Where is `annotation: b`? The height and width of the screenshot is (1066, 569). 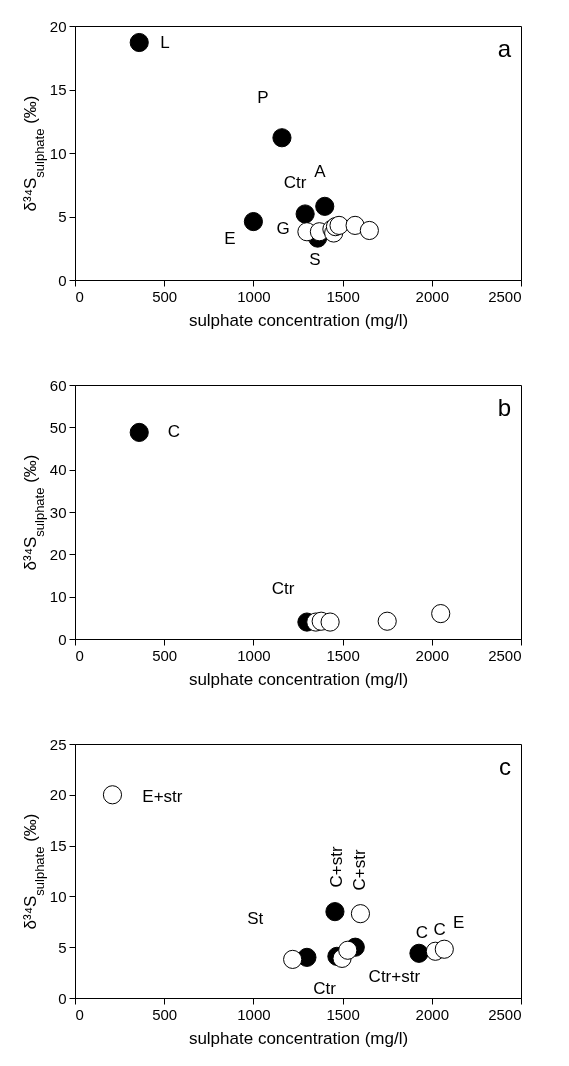
annotation: b is located at coordinates (504, 407).